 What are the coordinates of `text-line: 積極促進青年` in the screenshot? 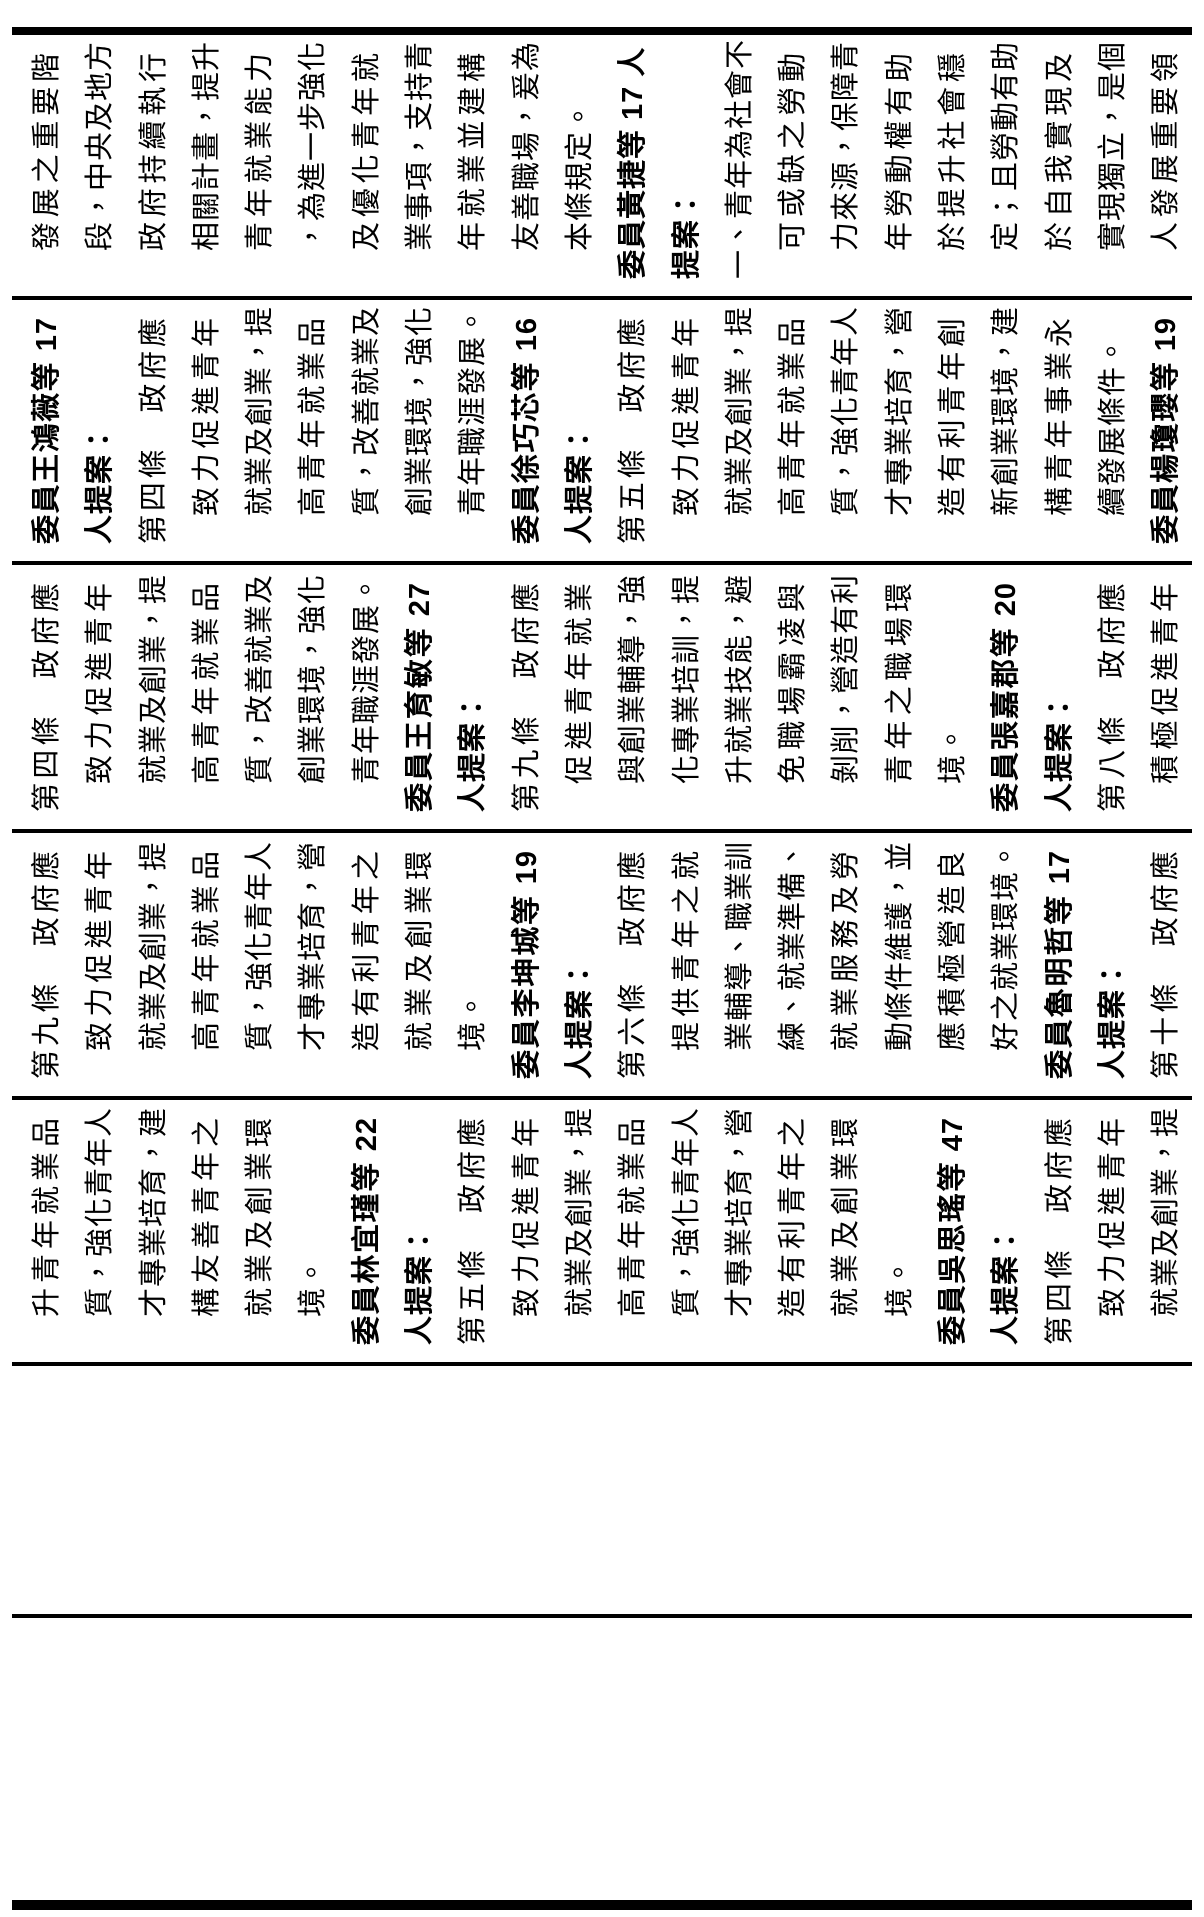 It's located at (1166, 683).